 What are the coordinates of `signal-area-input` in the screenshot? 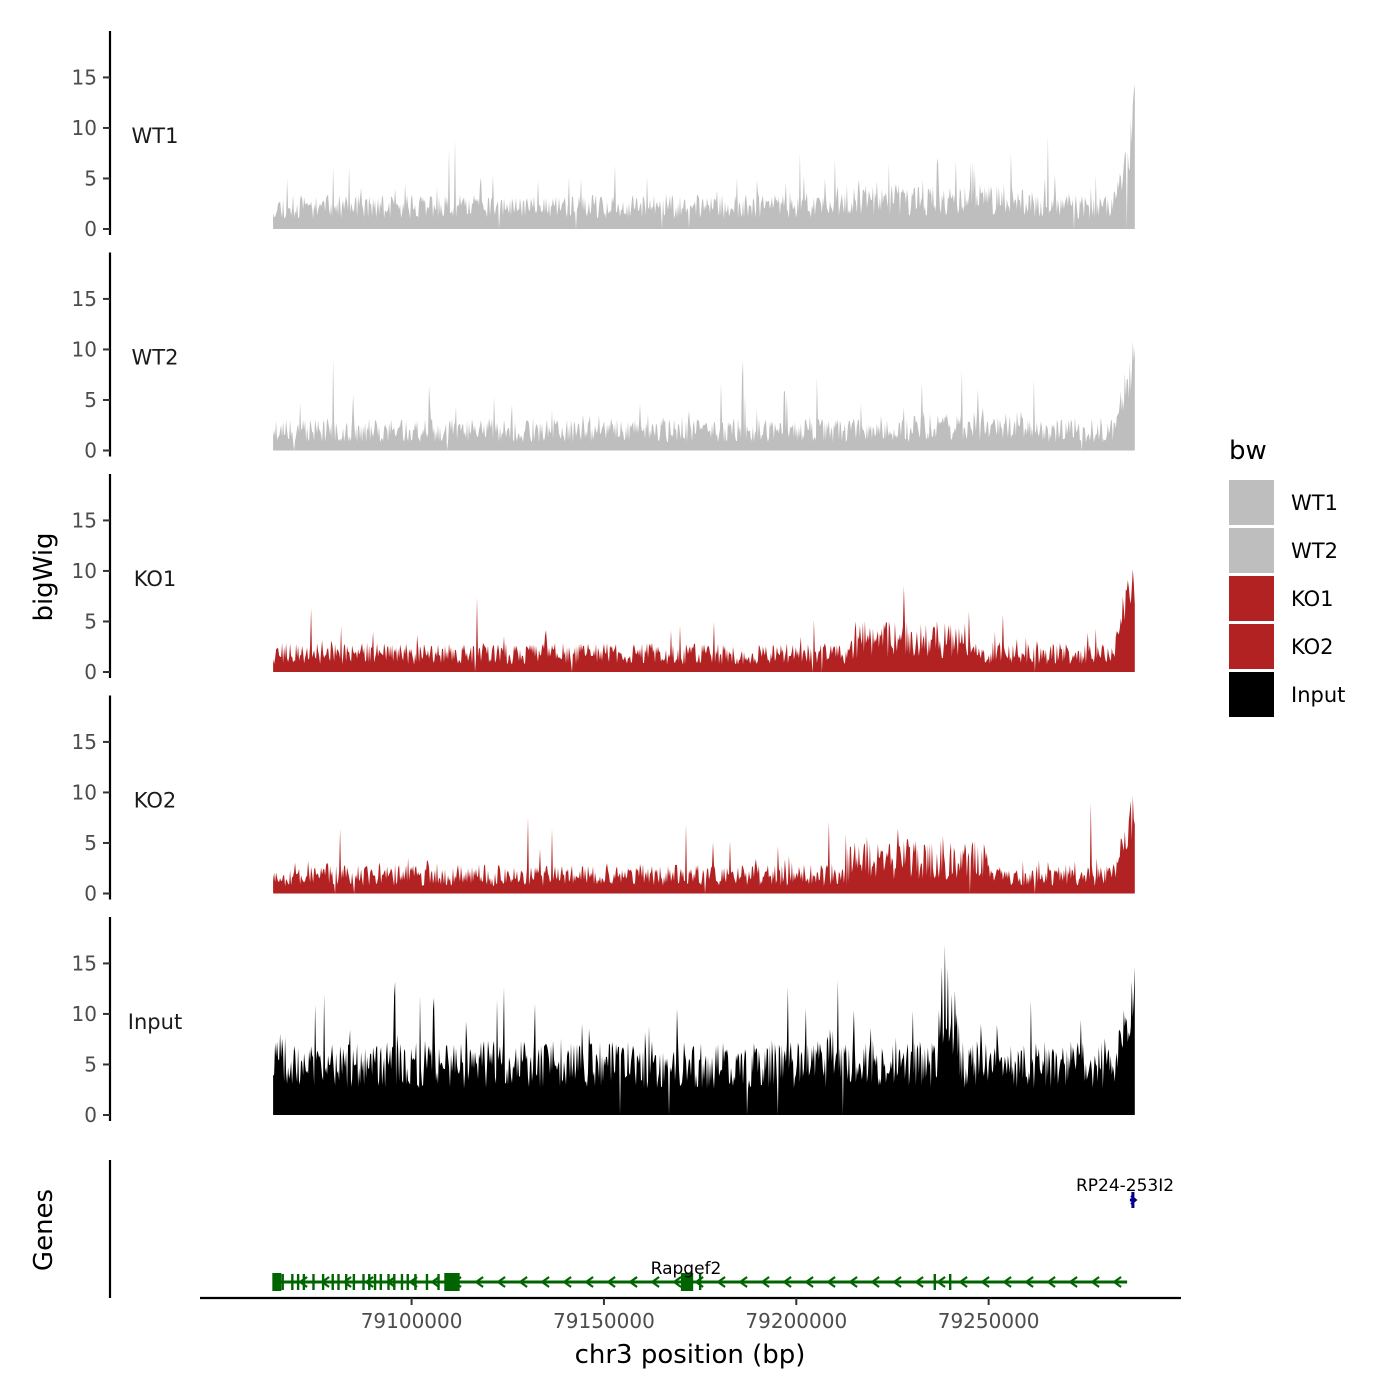 It's located at (704, 1029).